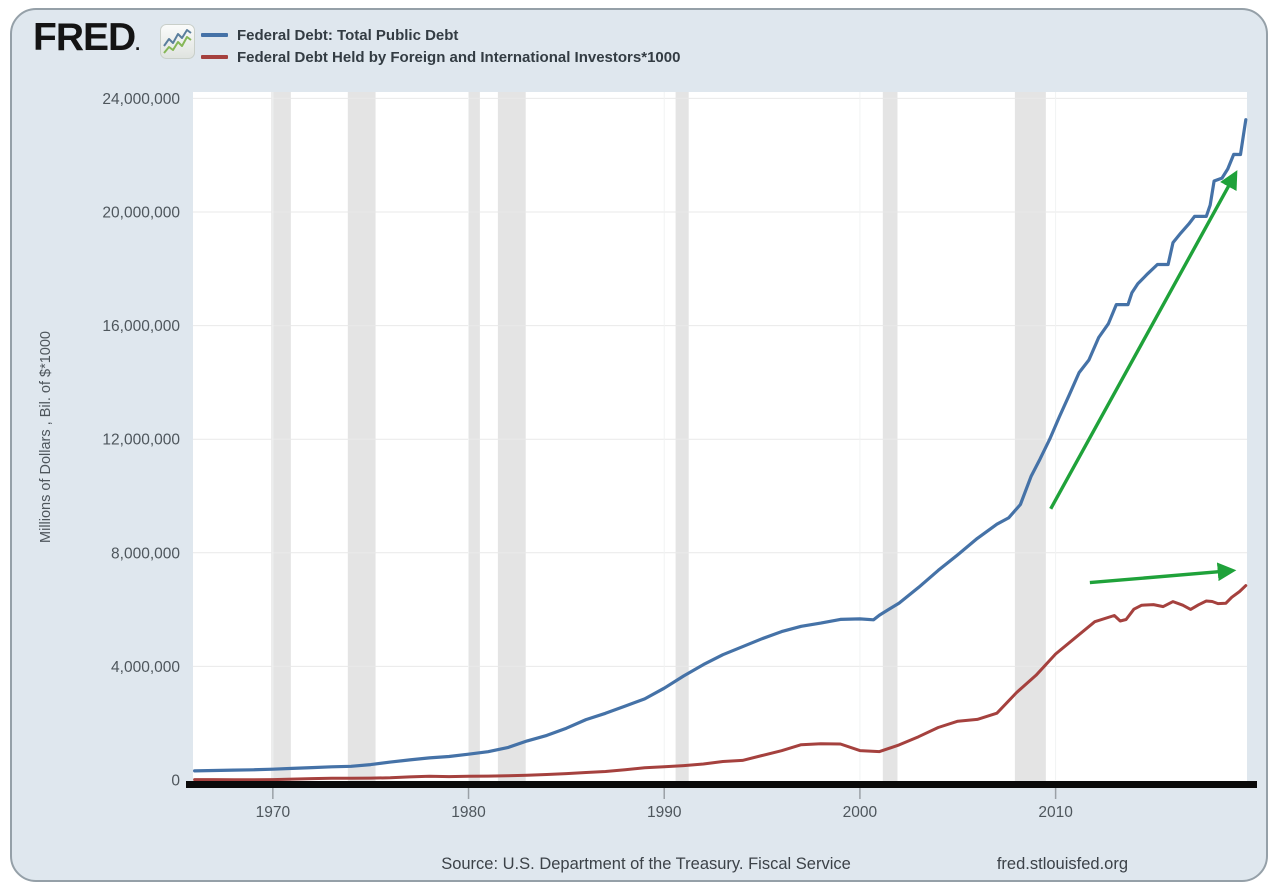  Describe the element at coordinates (1062, 864) in the screenshot. I see `fred-site-link: fred.stlouisfed.org` at that location.